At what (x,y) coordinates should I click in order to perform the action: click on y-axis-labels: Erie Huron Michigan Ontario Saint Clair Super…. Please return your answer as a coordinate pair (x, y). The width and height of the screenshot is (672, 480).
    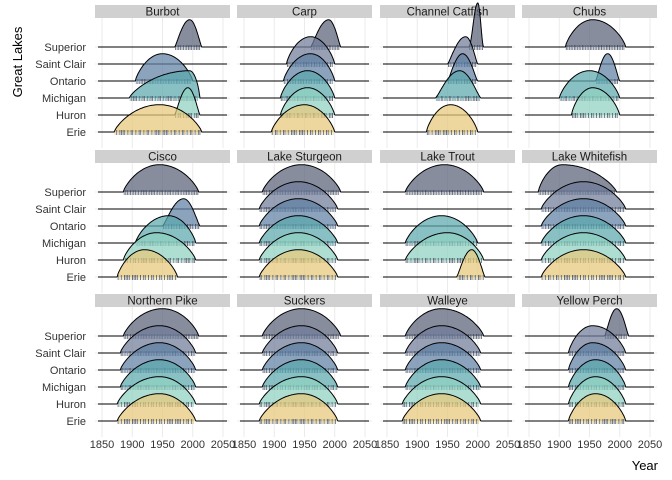
    Looking at the image, I should click on (60, 235).